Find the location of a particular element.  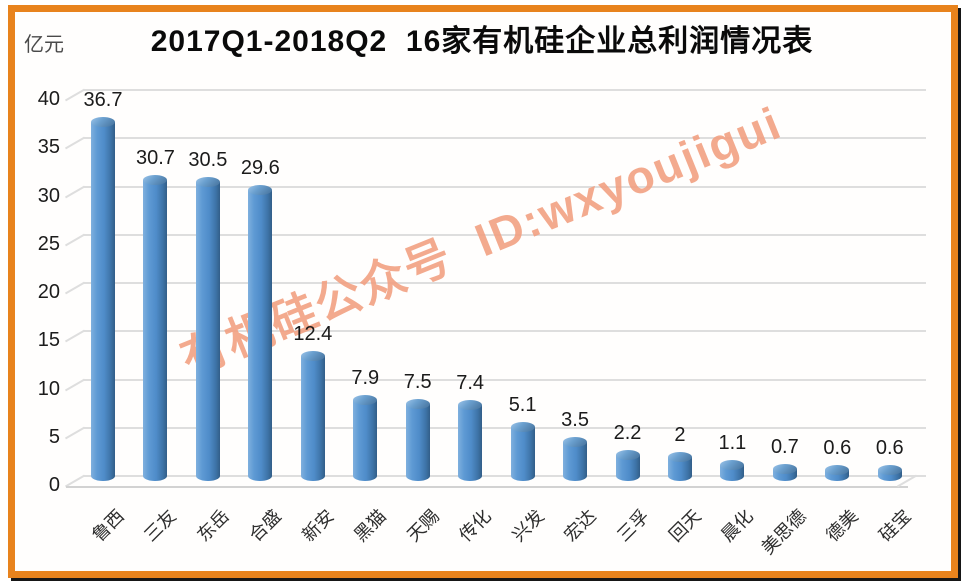

y-tick-label: 0 is located at coordinates (54, 485).